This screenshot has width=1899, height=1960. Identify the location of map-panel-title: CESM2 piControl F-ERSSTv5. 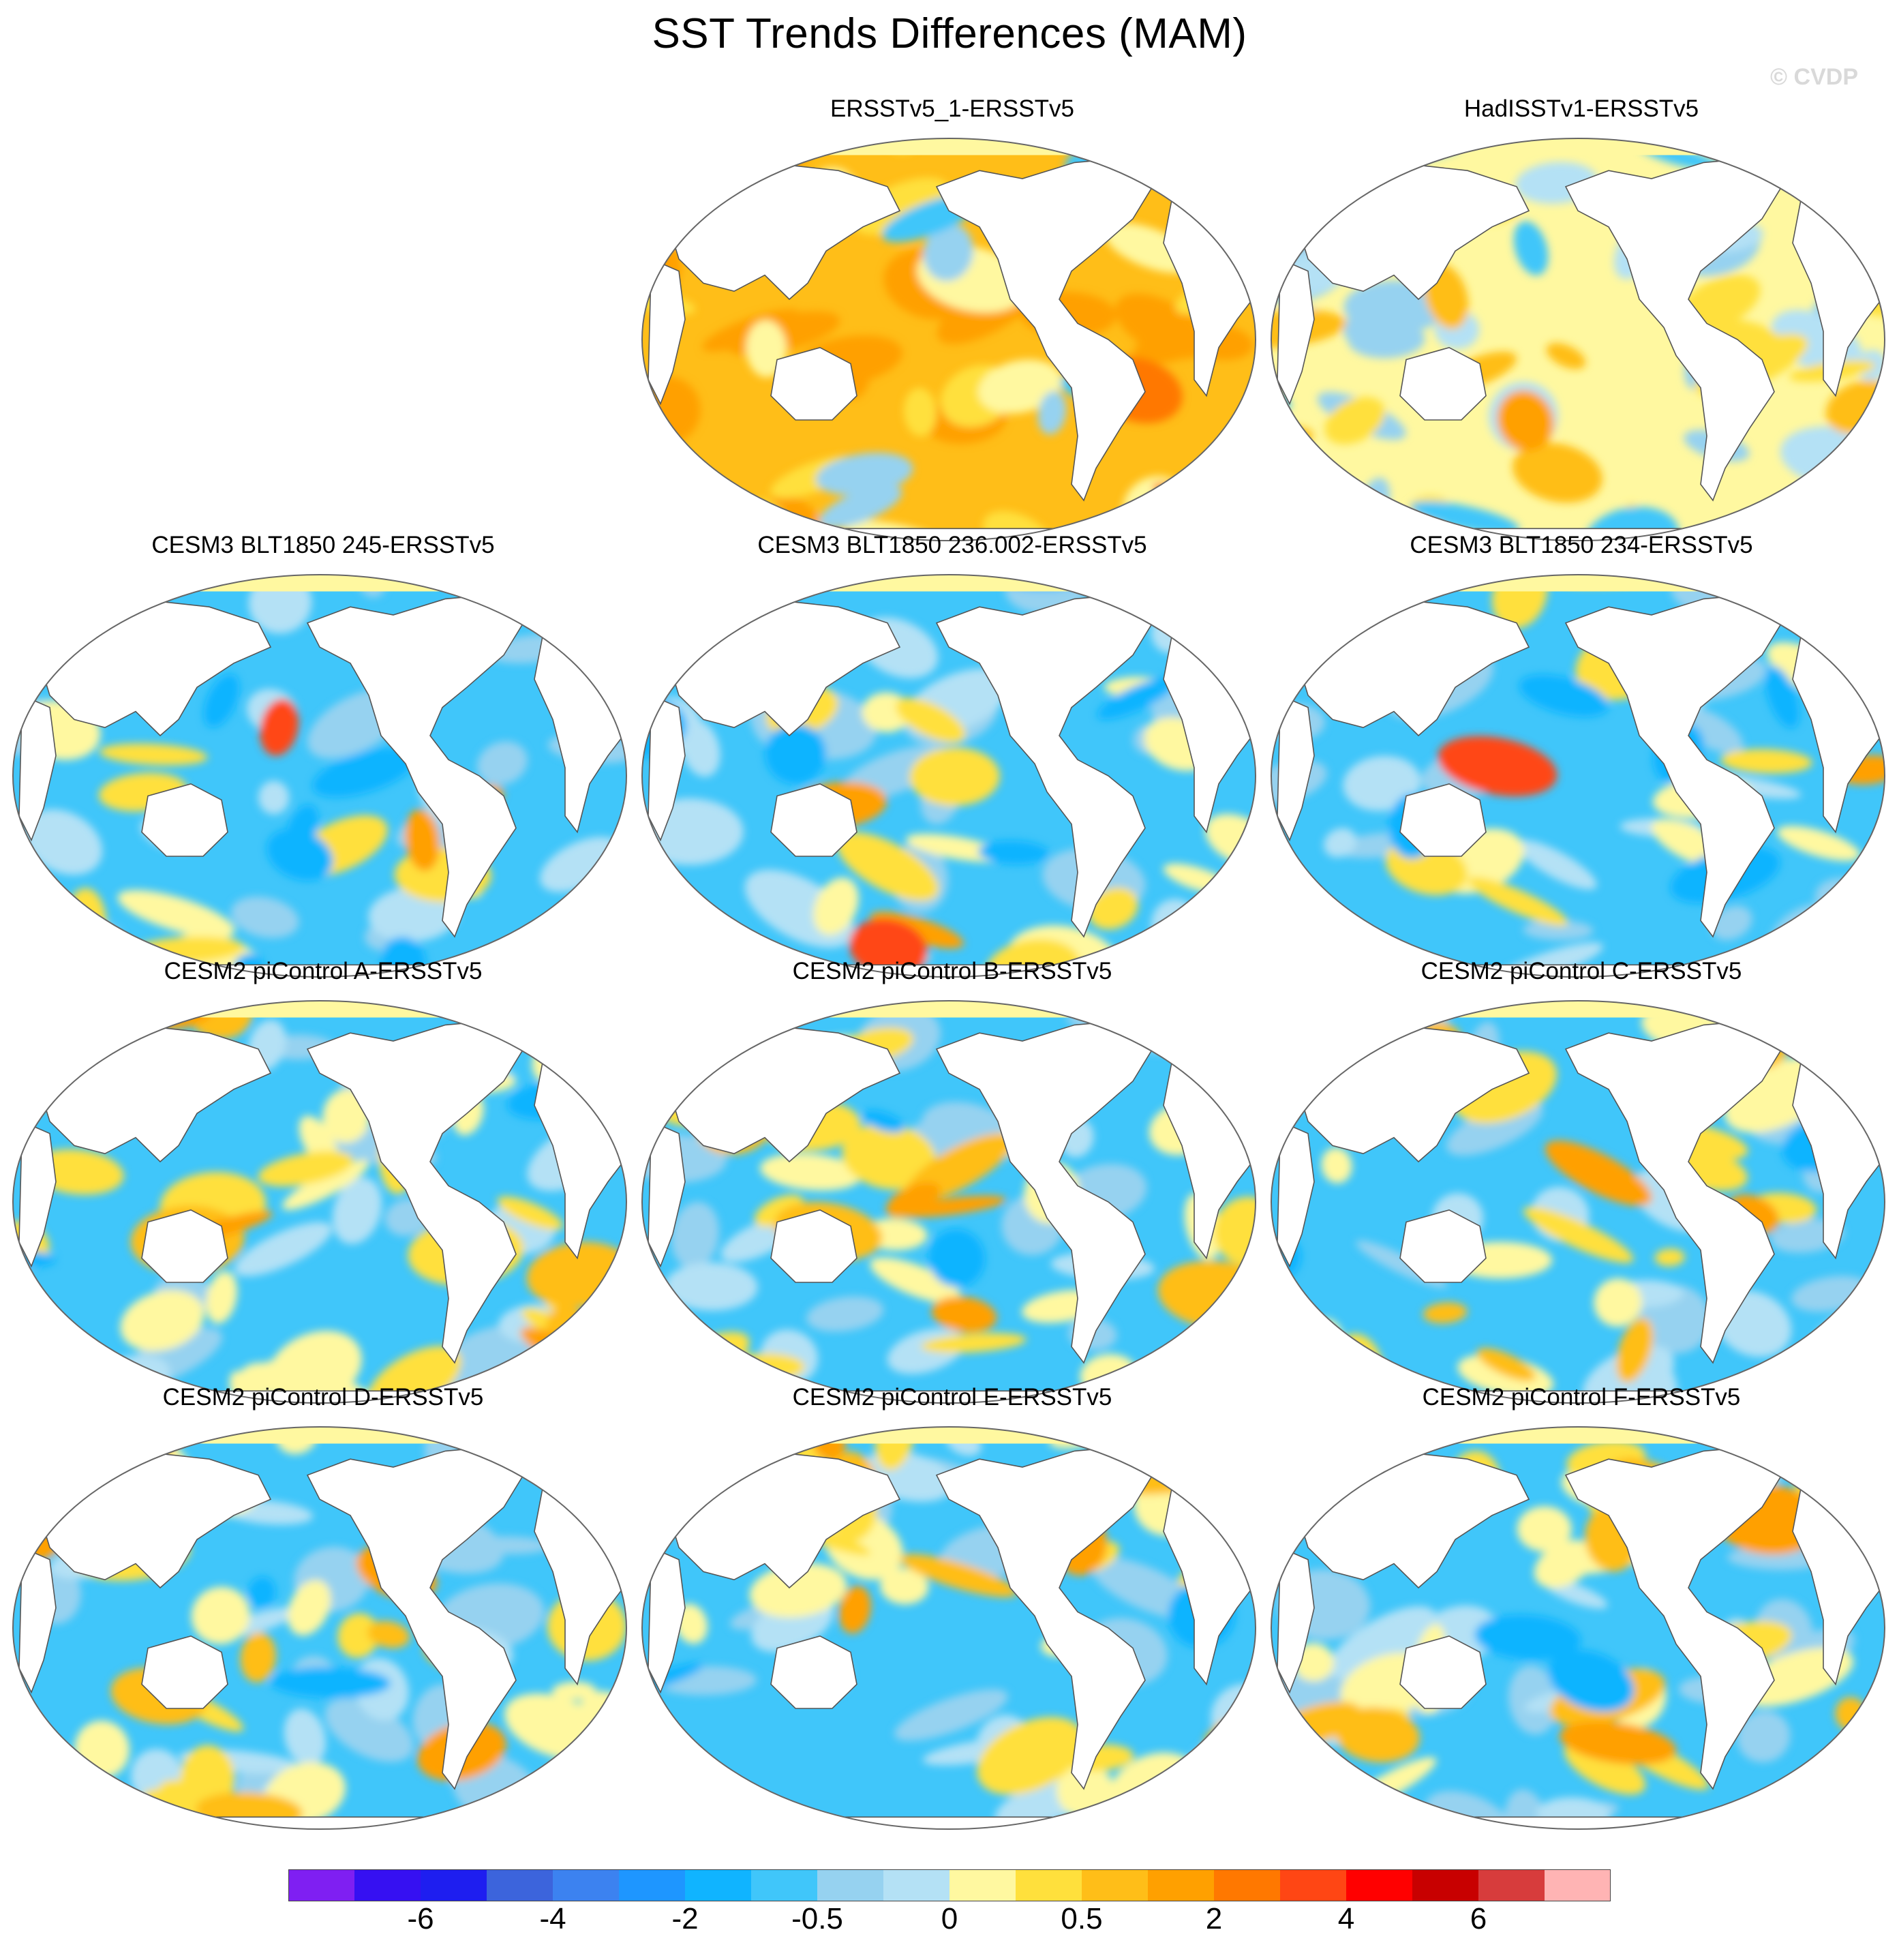
(1581, 1397).